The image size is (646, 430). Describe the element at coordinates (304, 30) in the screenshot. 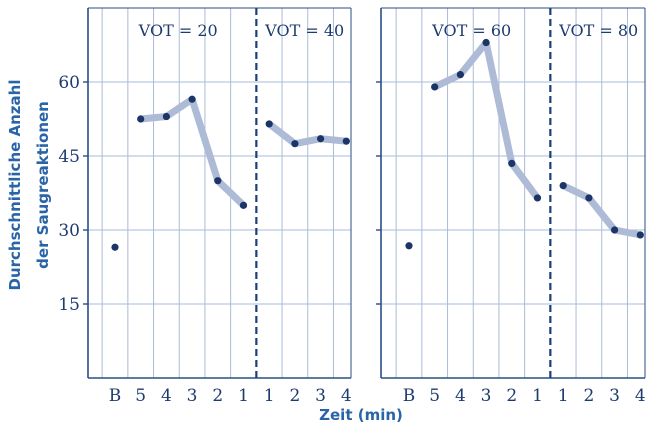

I see `vot-annotation: VOT = 40` at that location.